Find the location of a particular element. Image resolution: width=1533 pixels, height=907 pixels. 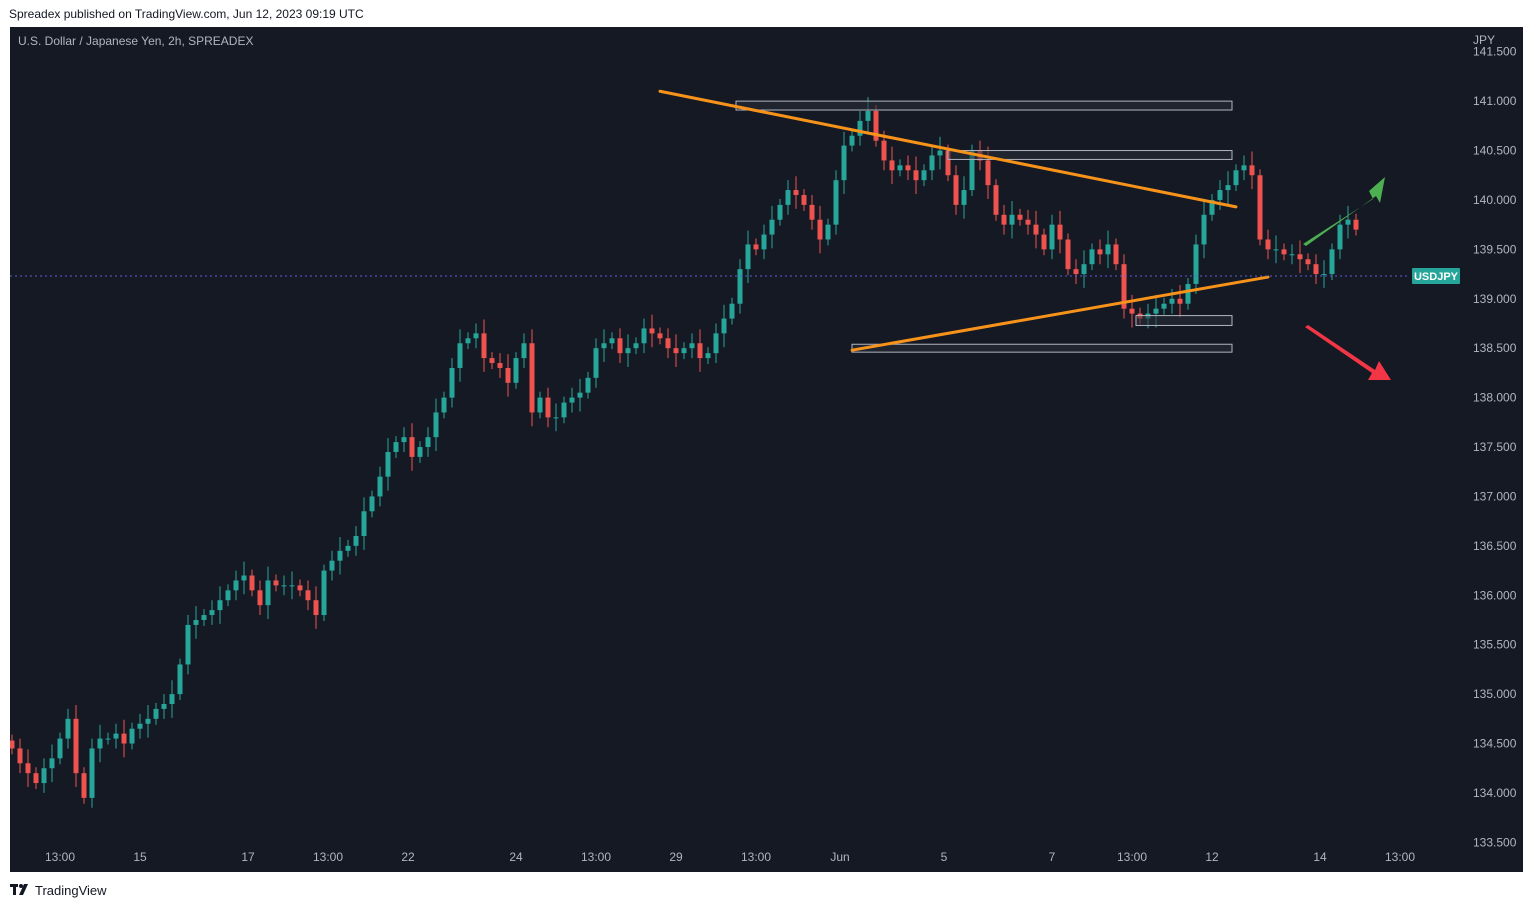

x-tick-label: 14 is located at coordinates (1320, 857).